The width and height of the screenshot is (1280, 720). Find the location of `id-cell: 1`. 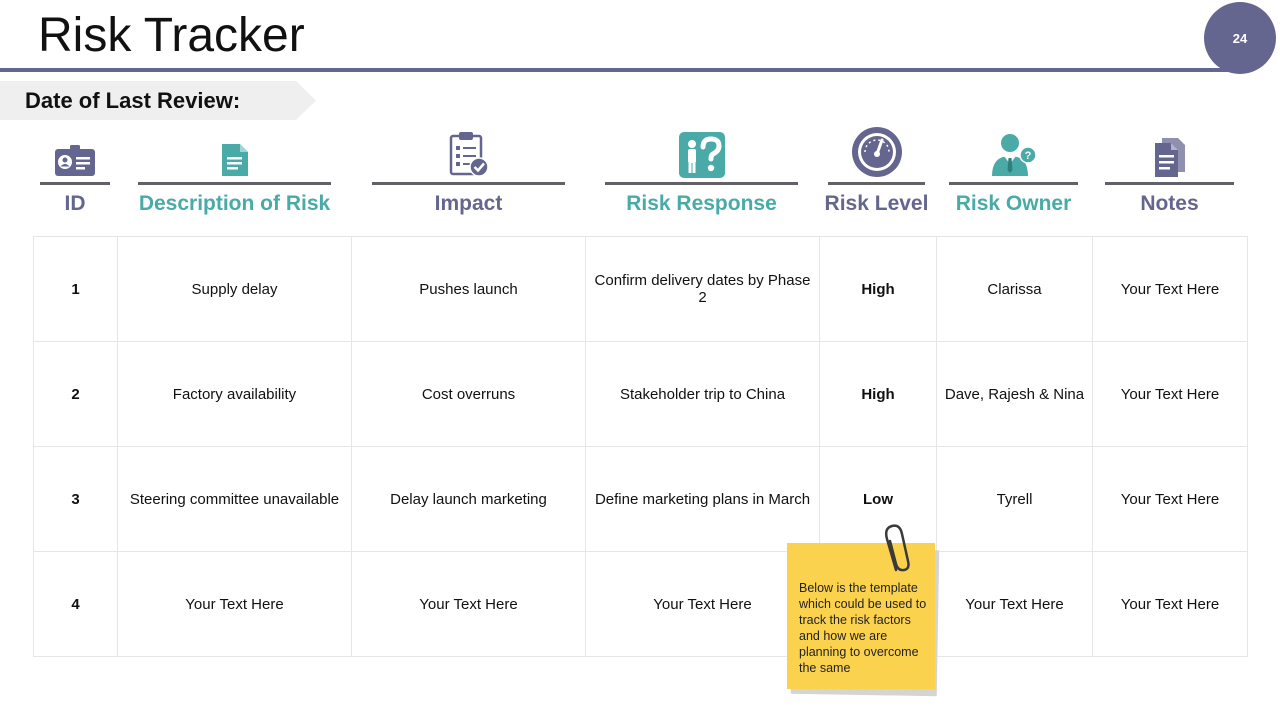

id-cell: 1 is located at coordinates (75, 289).